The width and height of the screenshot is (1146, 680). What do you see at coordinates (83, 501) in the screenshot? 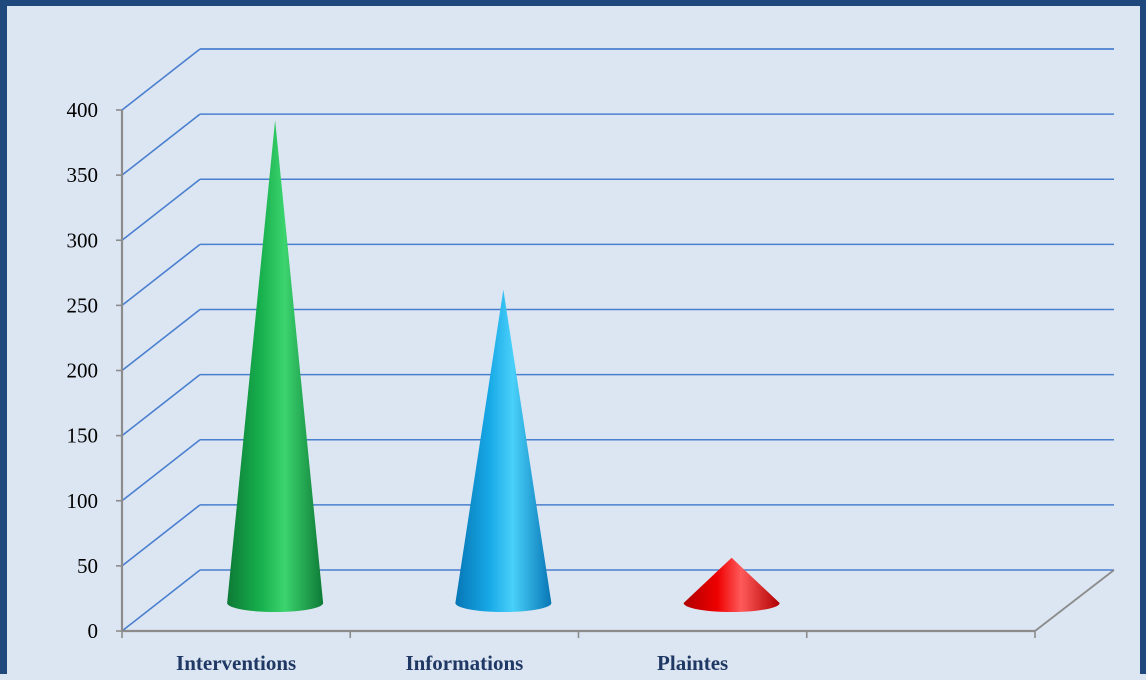
I see `y-tick-label: 100` at bounding box center [83, 501].